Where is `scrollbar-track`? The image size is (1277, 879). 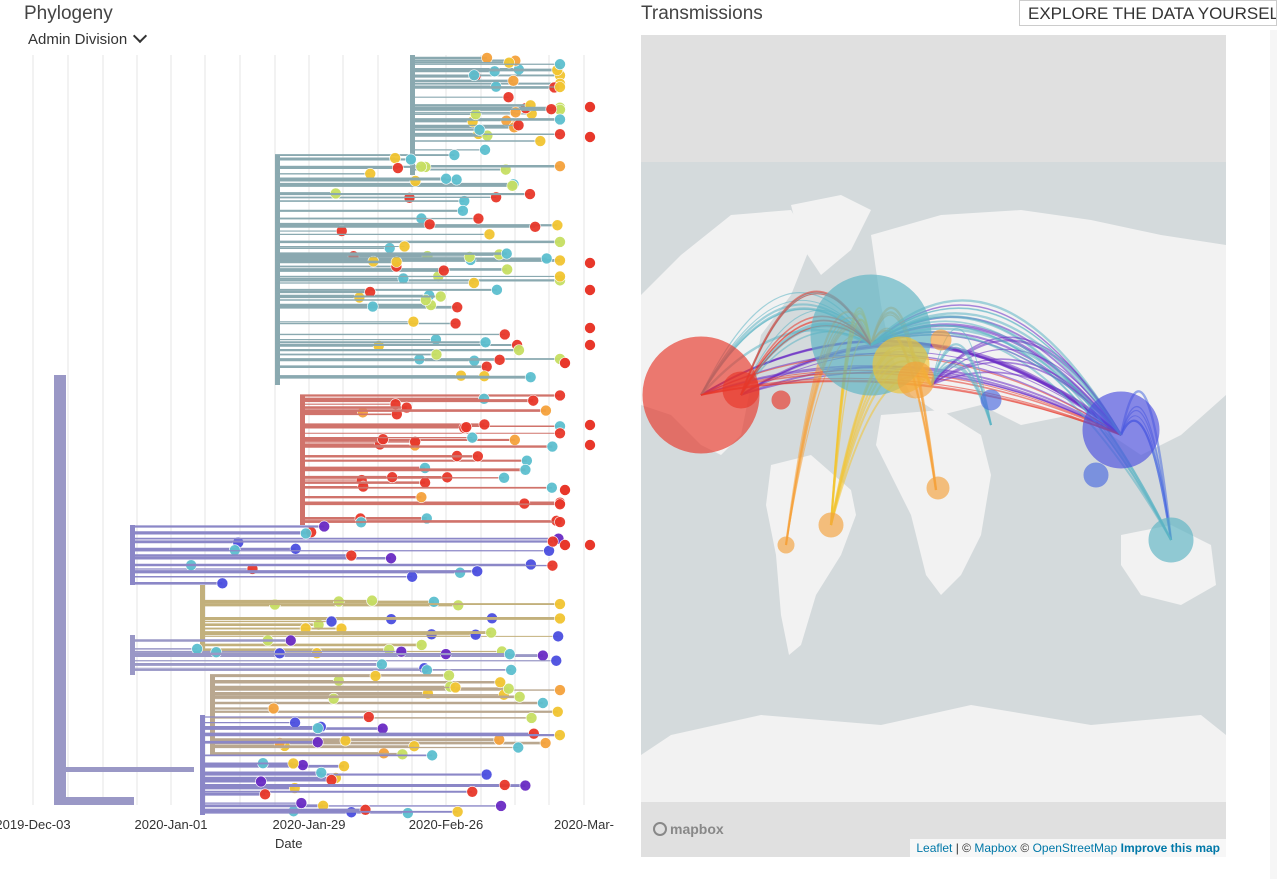
scrollbar-track is located at coordinates (1273, 454).